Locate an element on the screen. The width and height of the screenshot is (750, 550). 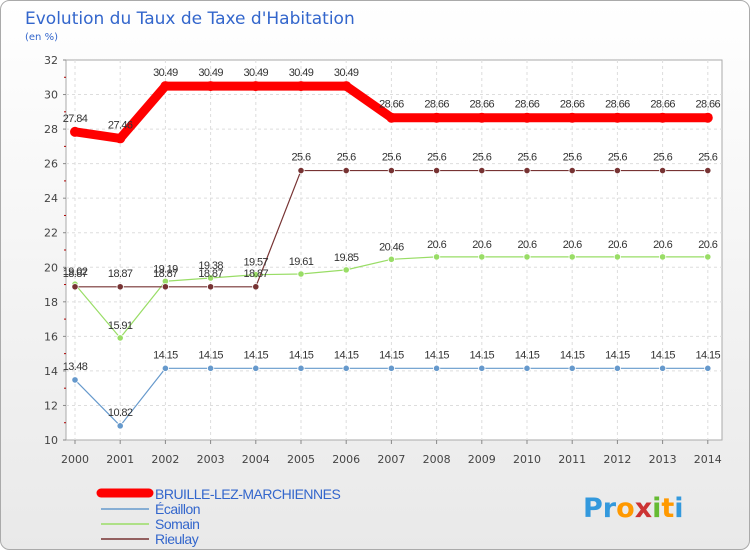
legend-label-somain: Somain is located at coordinates (177, 524).